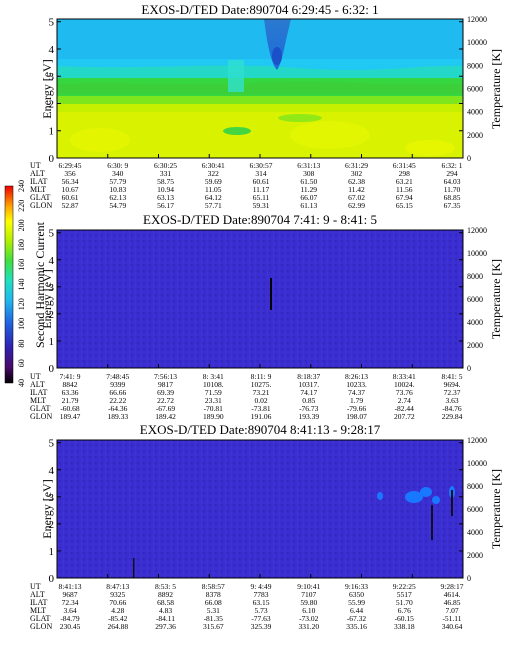 The height and width of the screenshot is (649, 505). I want to click on cell-glat: -84.79, so click(70, 618).